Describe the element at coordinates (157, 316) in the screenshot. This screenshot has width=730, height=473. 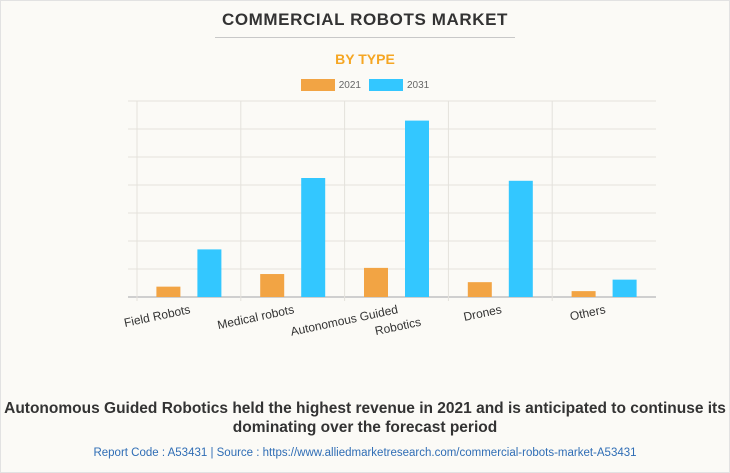
I see `x-tick-label: Field Robots` at that location.